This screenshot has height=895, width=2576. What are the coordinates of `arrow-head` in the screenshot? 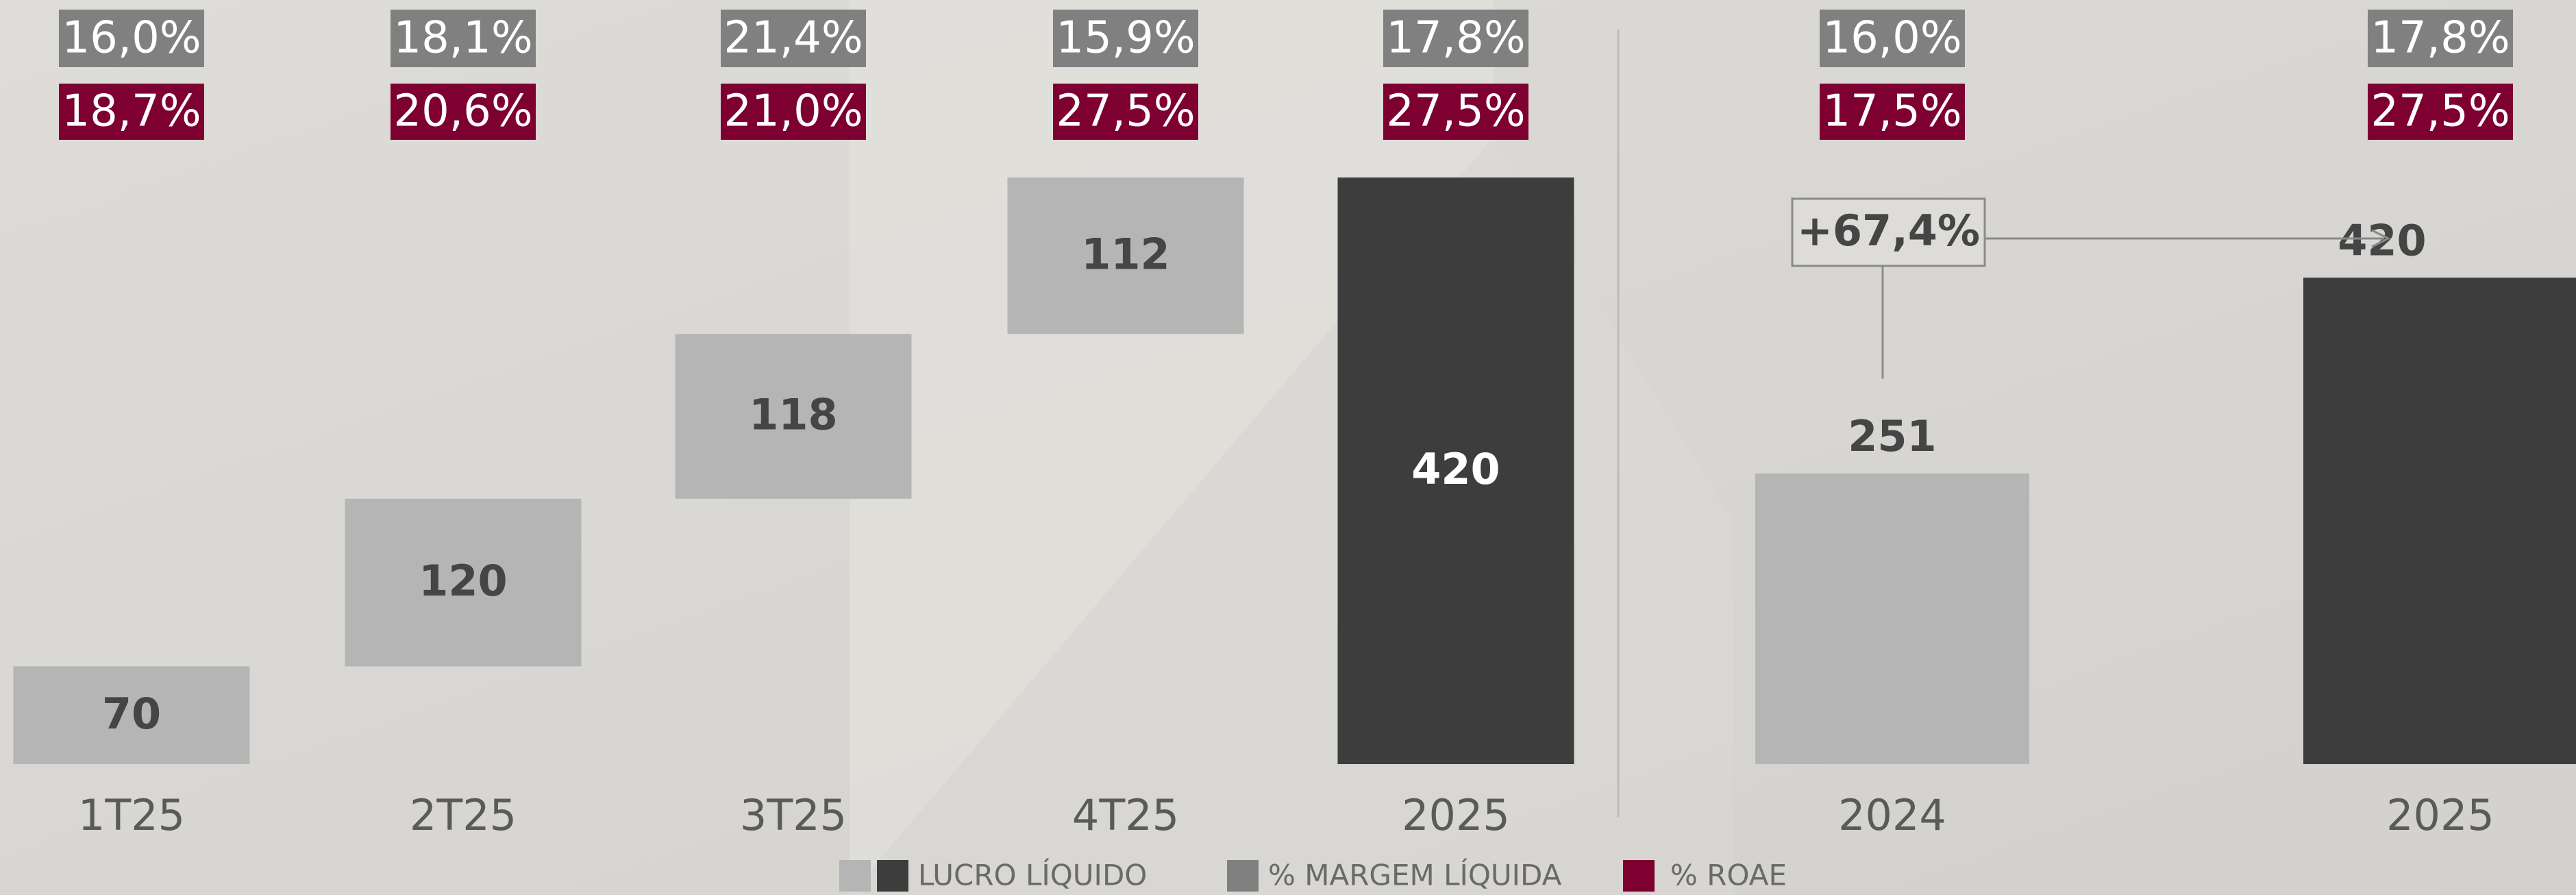 It's located at (2381, 238).